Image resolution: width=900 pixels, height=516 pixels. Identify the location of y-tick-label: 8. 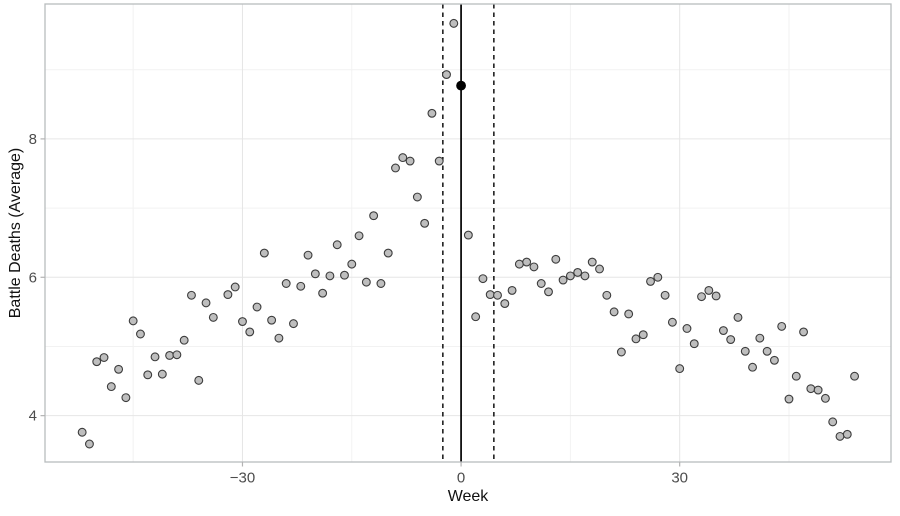
(33, 139).